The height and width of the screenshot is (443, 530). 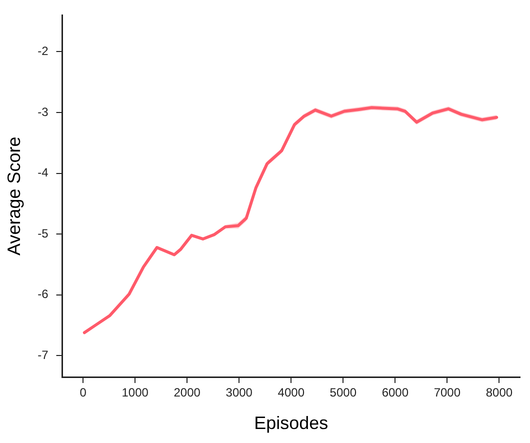 I want to click on x-tick-label: 2000, so click(x=187, y=393).